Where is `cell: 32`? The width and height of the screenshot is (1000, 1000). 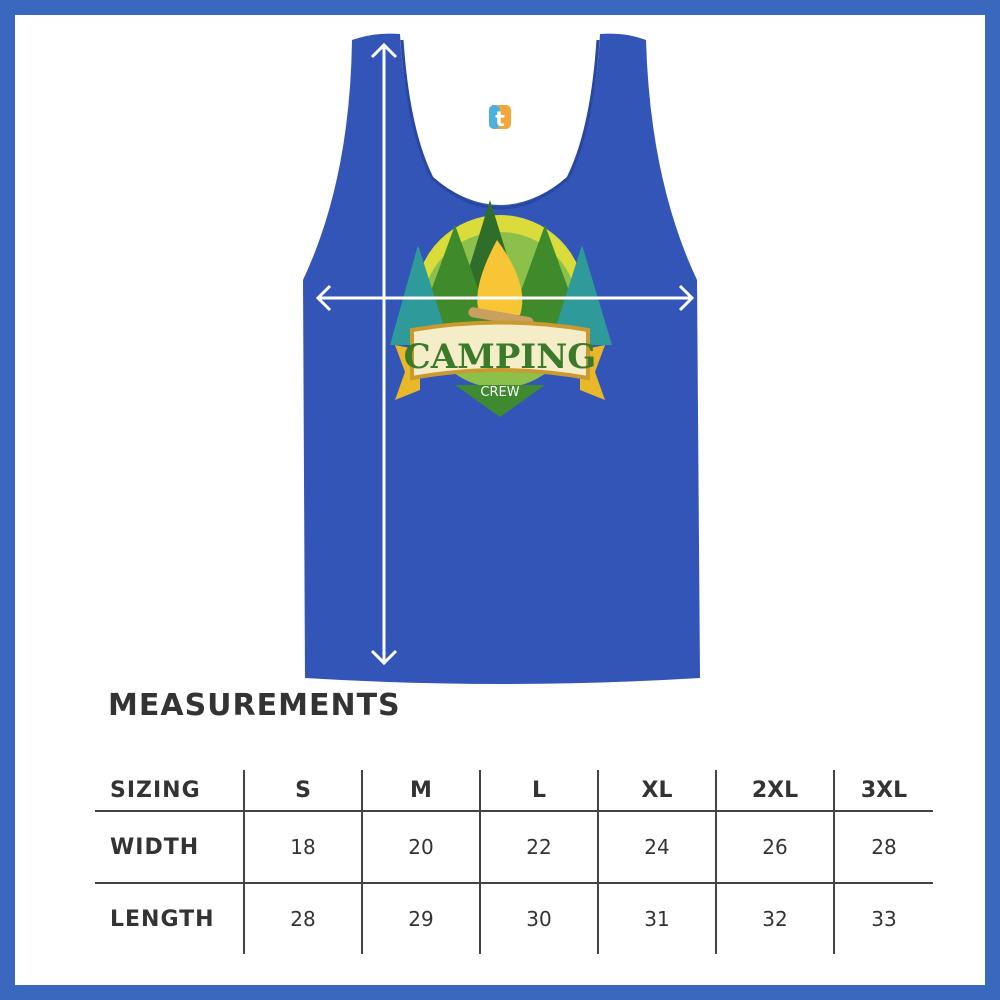
cell: 32 is located at coordinates (774, 918).